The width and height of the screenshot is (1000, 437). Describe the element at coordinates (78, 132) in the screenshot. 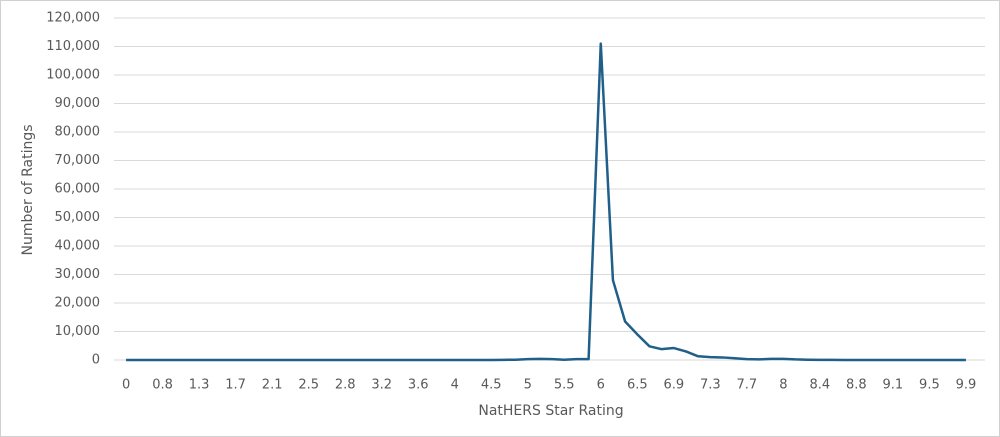

I see `y-tick-label: 80,000` at that location.